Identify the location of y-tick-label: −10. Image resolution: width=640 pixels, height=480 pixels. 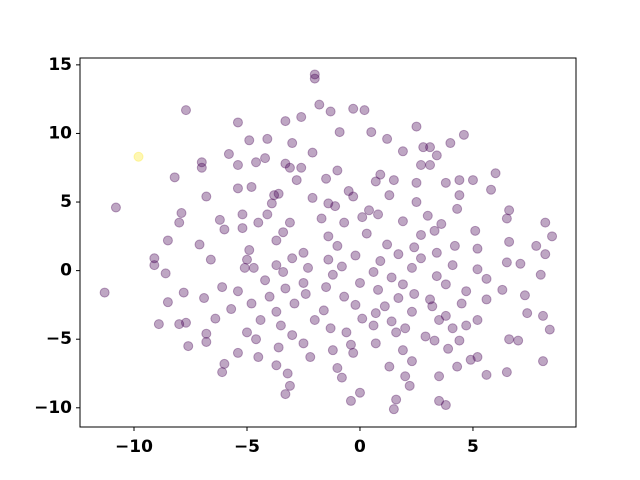
(53, 408).